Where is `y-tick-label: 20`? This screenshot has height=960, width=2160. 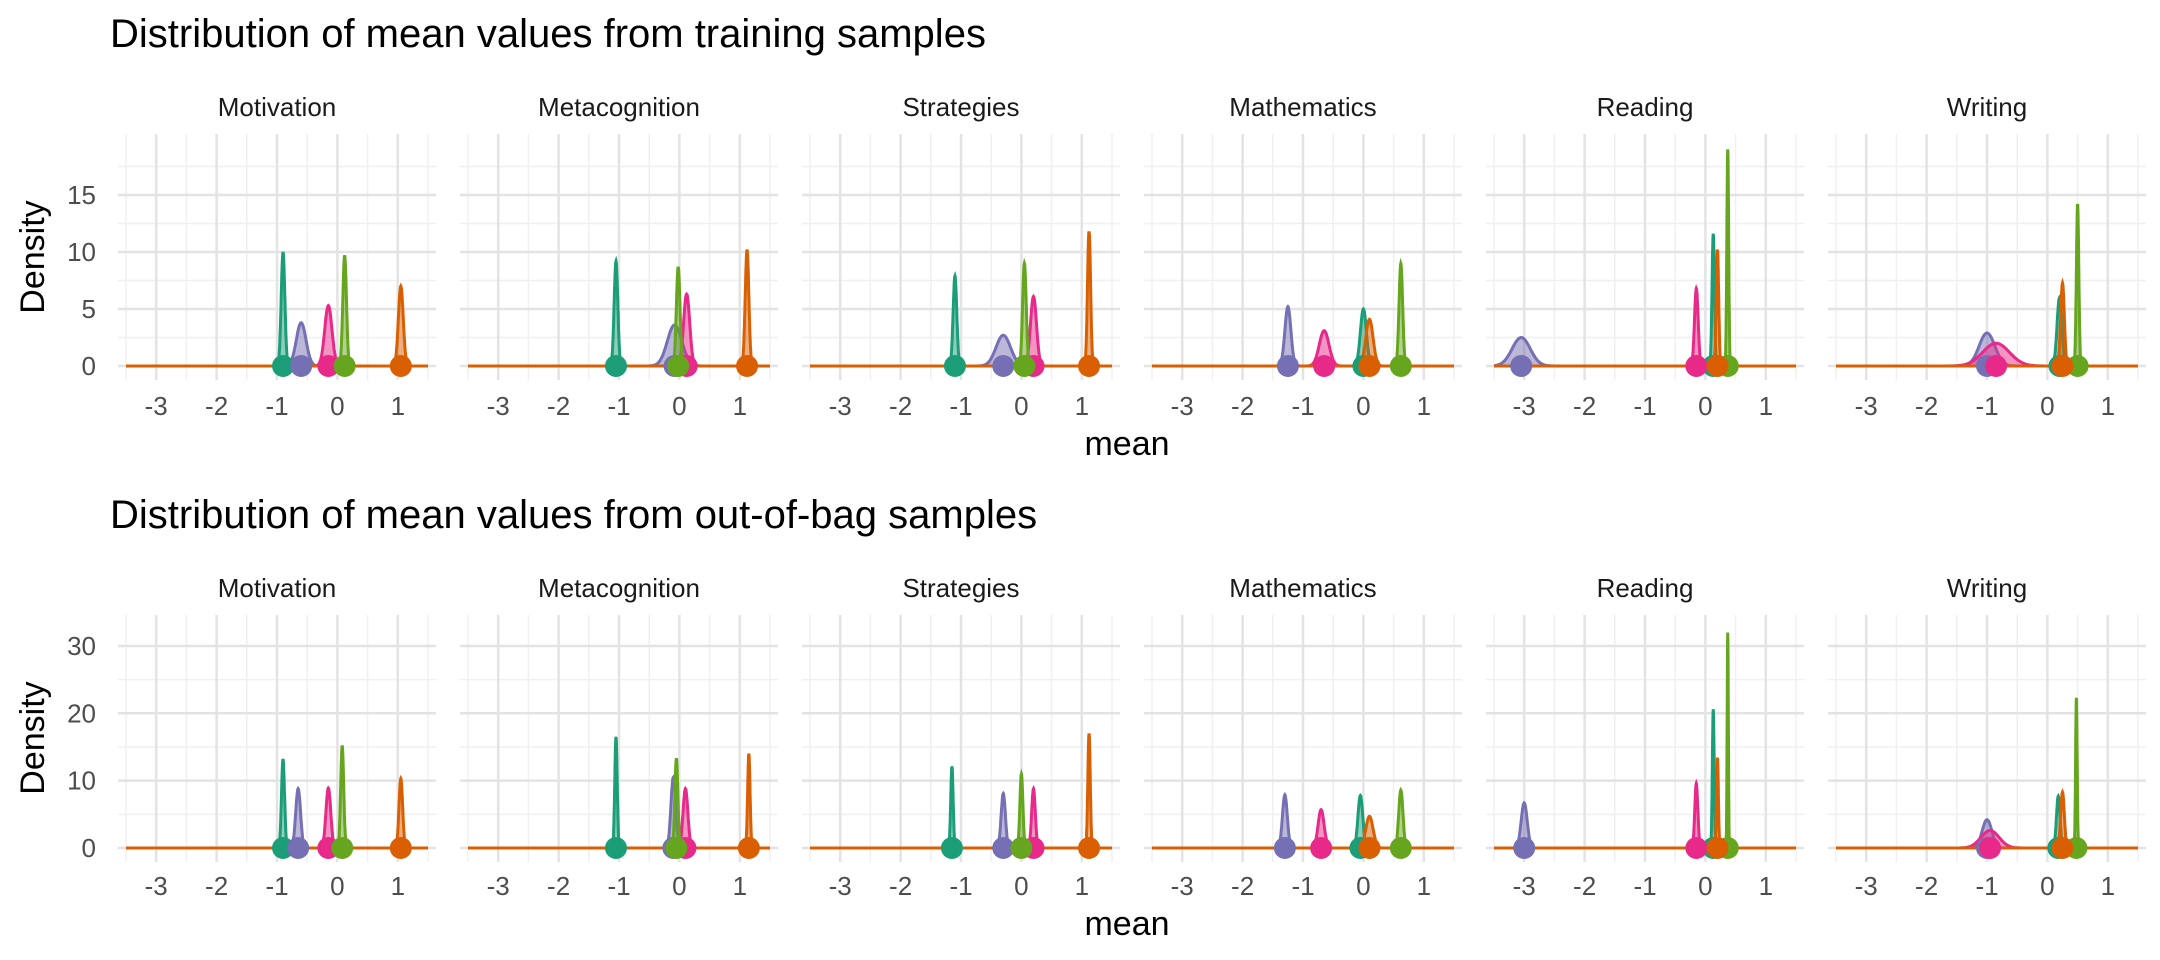
y-tick-label: 20 is located at coordinates (81, 713).